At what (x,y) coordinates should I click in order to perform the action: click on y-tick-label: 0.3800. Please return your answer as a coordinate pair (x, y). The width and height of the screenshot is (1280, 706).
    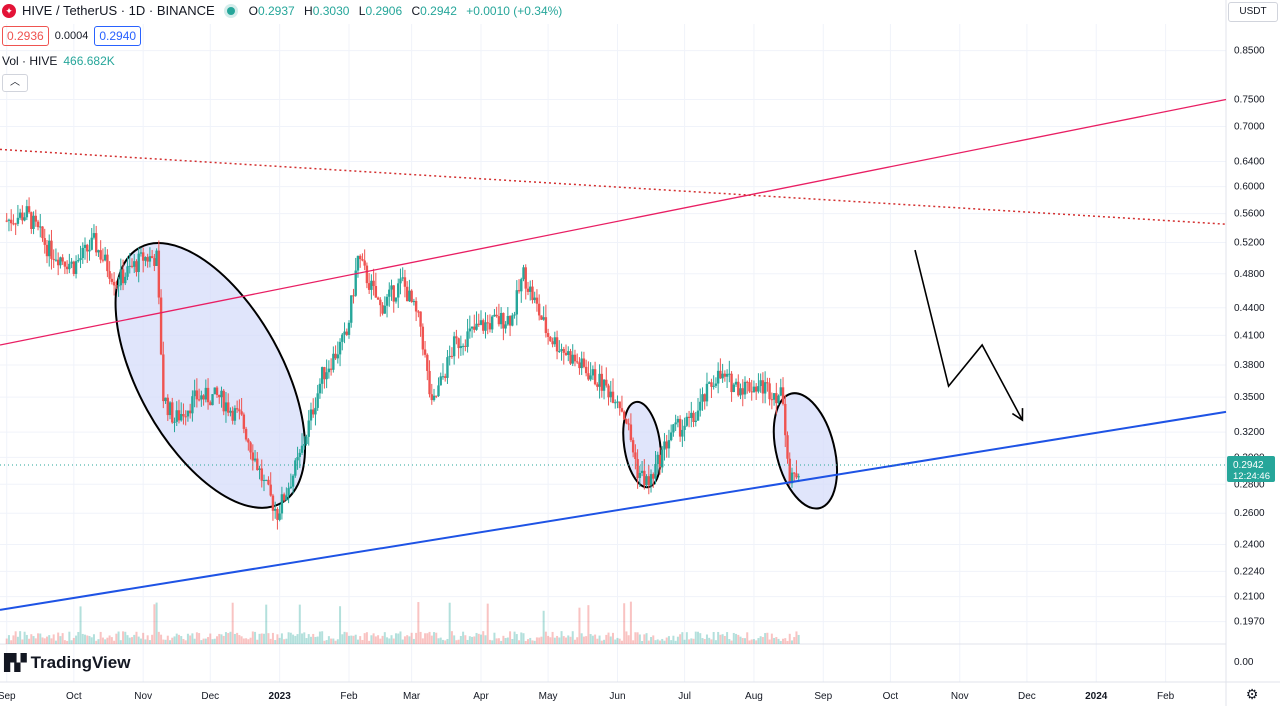
    Looking at the image, I should click on (1249, 365).